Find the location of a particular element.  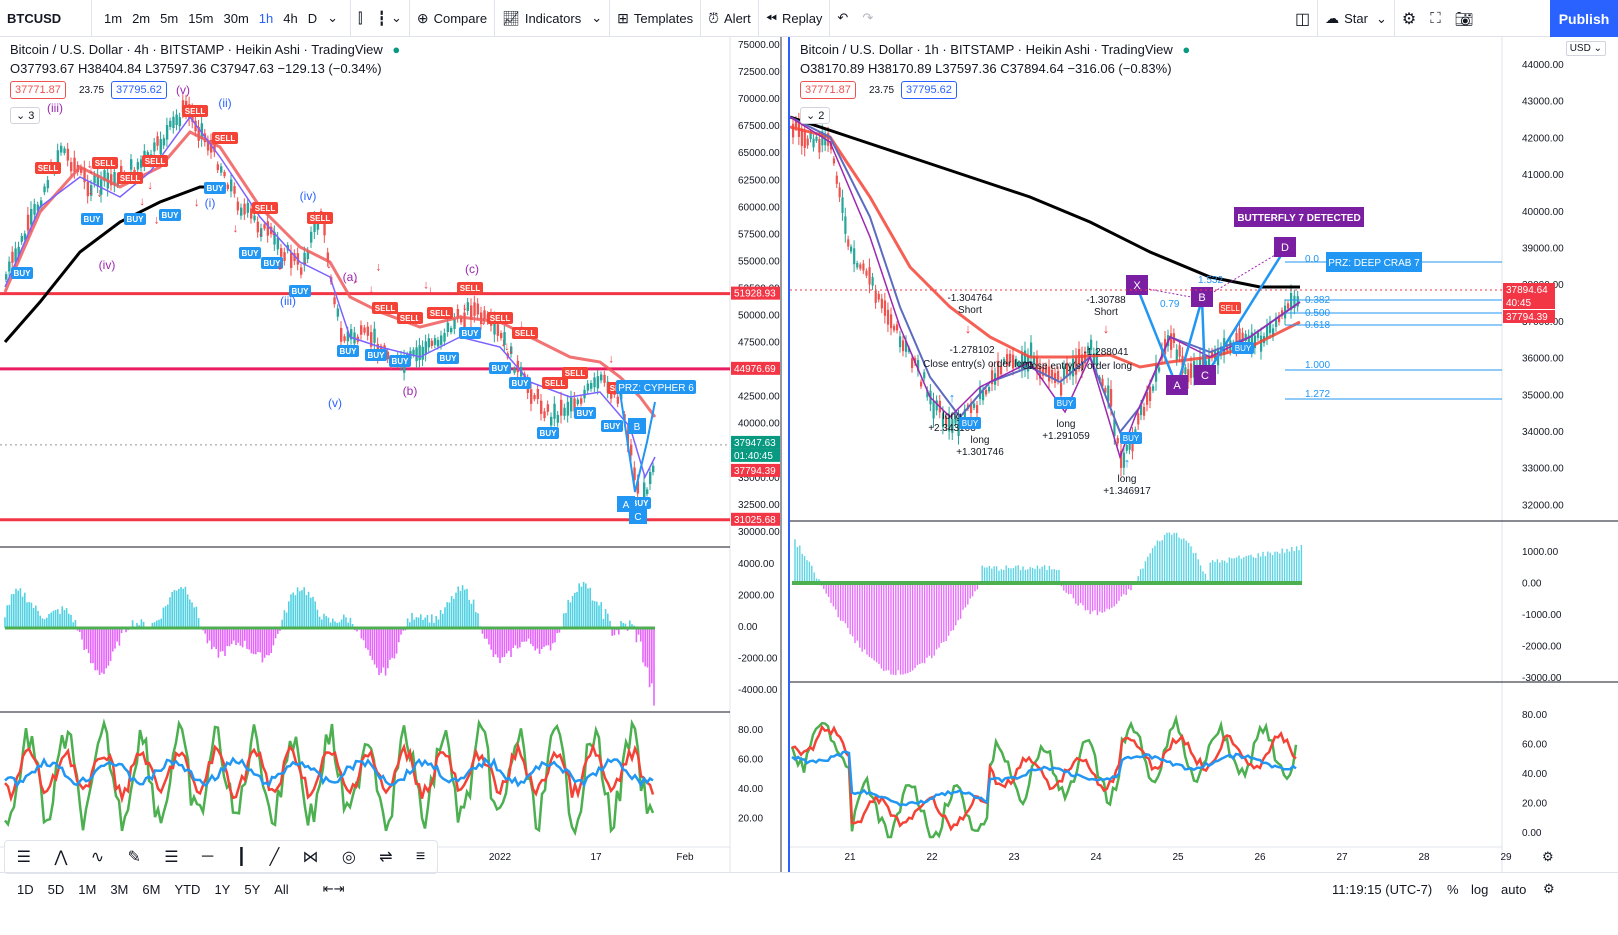

indicators-button: 📈︎ Indicators ⌄ is located at coordinates (553, 18).